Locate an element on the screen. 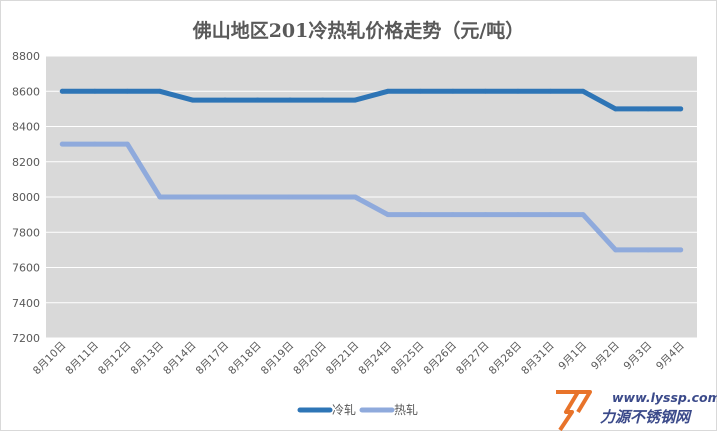 This screenshot has width=717, height=431. x-tick-label-13: 8月27日 is located at coordinates (473, 359).